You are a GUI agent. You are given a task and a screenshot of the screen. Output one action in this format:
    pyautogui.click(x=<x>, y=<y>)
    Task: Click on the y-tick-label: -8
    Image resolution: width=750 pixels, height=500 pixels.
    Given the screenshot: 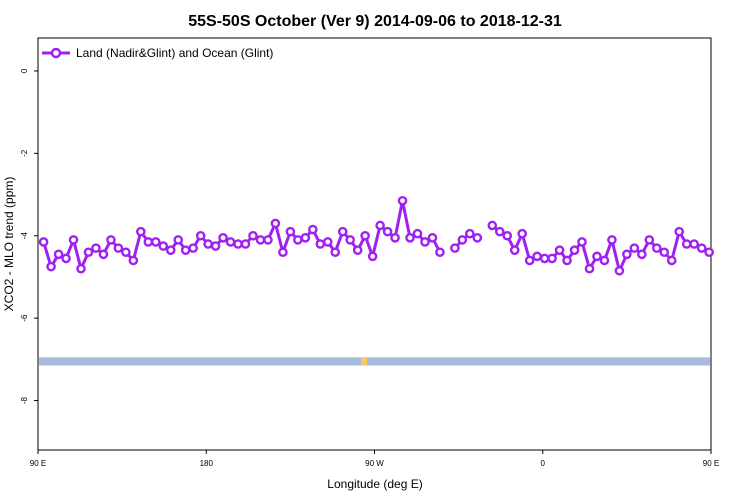 What is the action you would take?
    pyautogui.click(x=24, y=400)
    